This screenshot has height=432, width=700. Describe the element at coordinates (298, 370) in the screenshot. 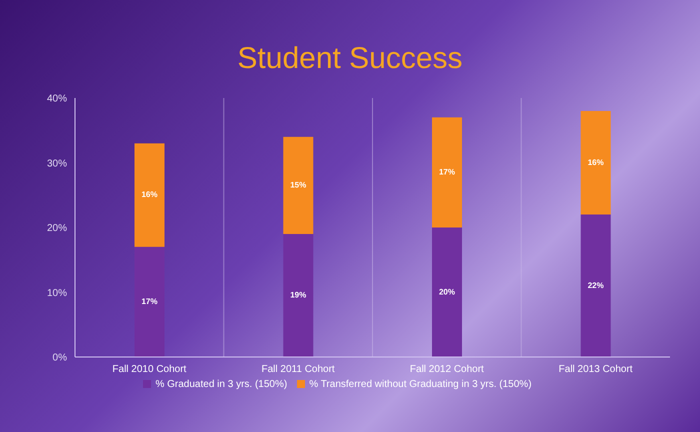

I see `x-tick-label: Fall 2011 Cohort` at that location.